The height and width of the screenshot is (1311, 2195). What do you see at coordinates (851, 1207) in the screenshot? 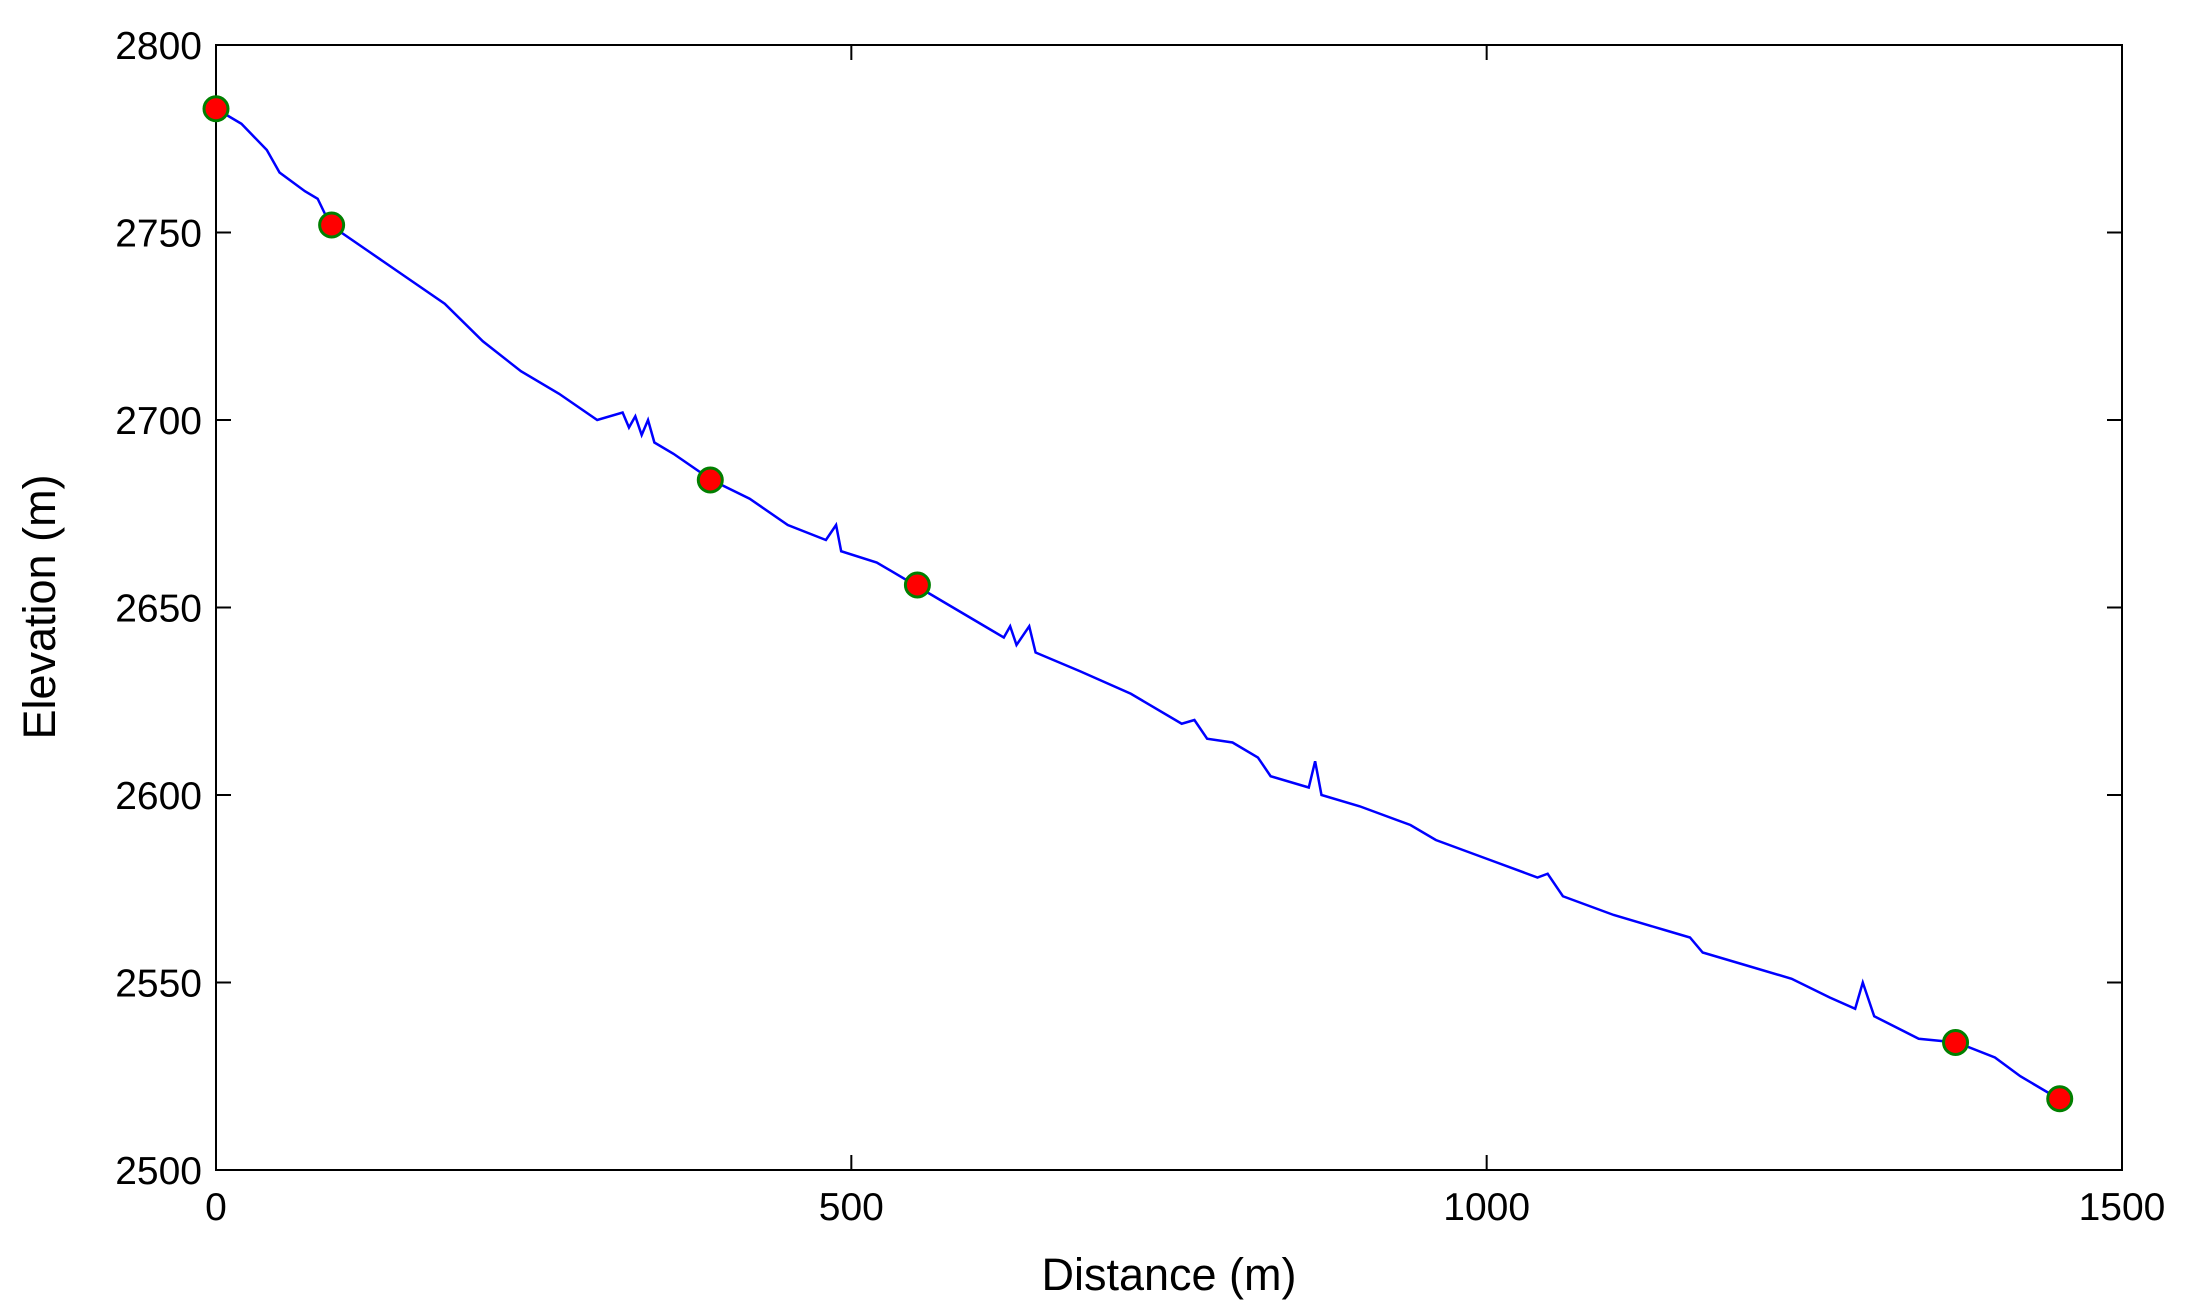
I see `x-tick-label: 500` at bounding box center [851, 1207].